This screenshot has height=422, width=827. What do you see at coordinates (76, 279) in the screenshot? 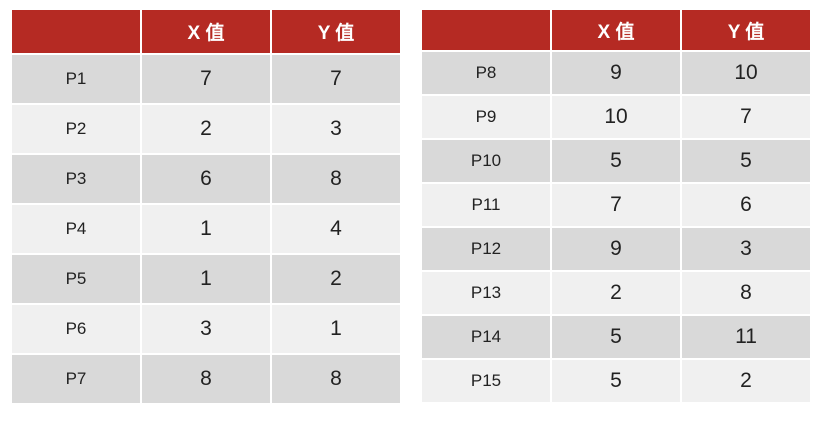
I see `point-label: P5` at bounding box center [76, 279].